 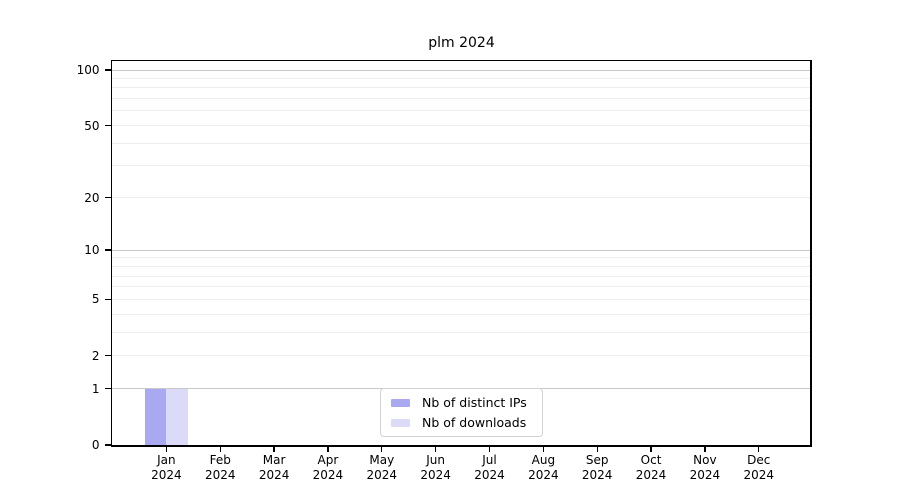 What do you see at coordinates (220, 460) in the screenshot?
I see `x-tick-month: Feb` at bounding box center [220, 460].